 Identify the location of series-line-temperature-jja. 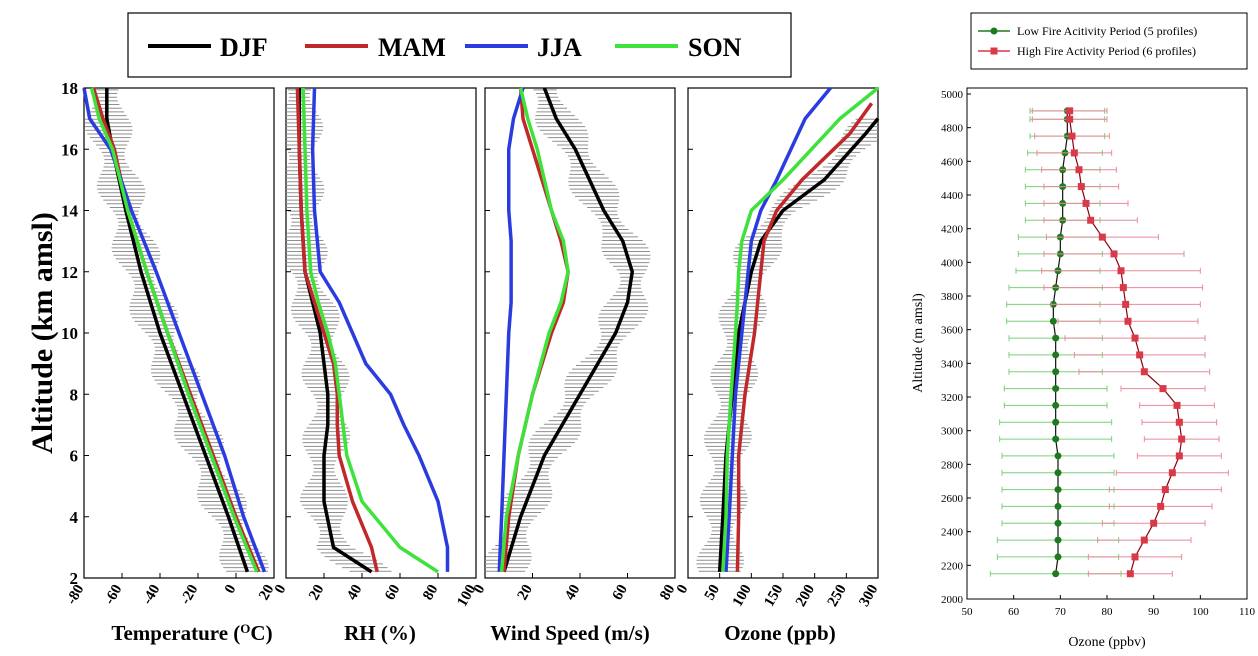
(174, 330).